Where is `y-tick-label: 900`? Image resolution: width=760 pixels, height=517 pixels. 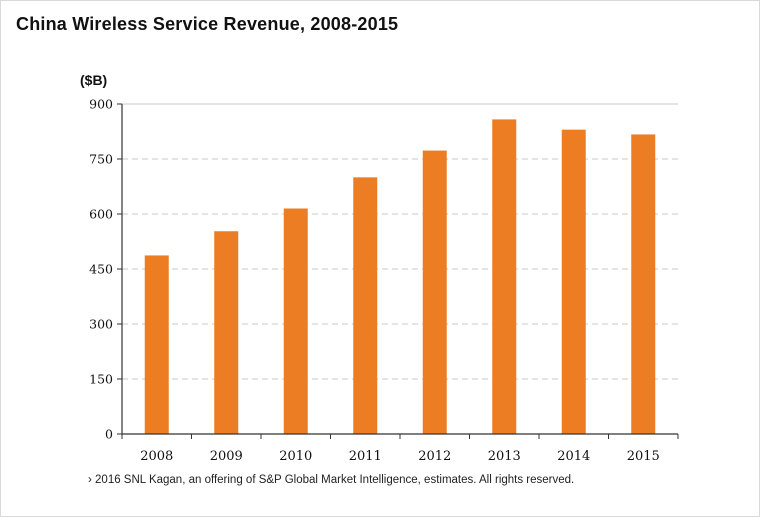 y-tick-label: 900 is located at coordinates (101, 104).